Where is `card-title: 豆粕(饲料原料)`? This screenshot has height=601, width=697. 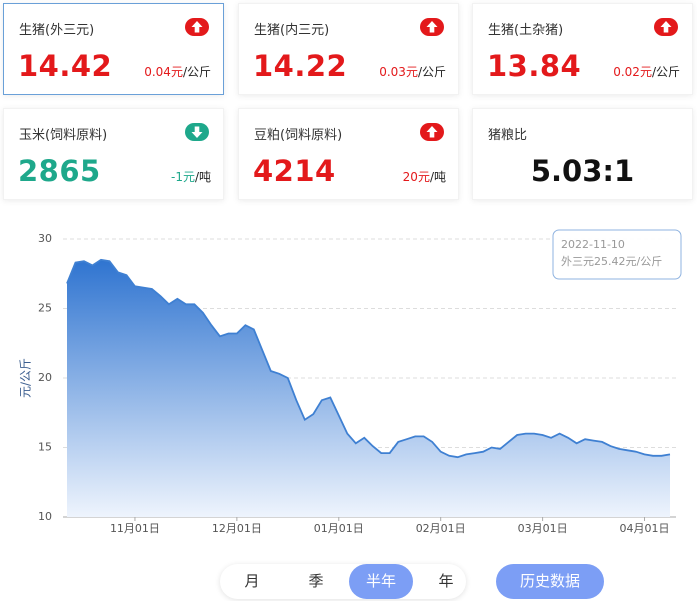
card-title: 豆粕(饲料原料) is located at coordinates (298, 135).